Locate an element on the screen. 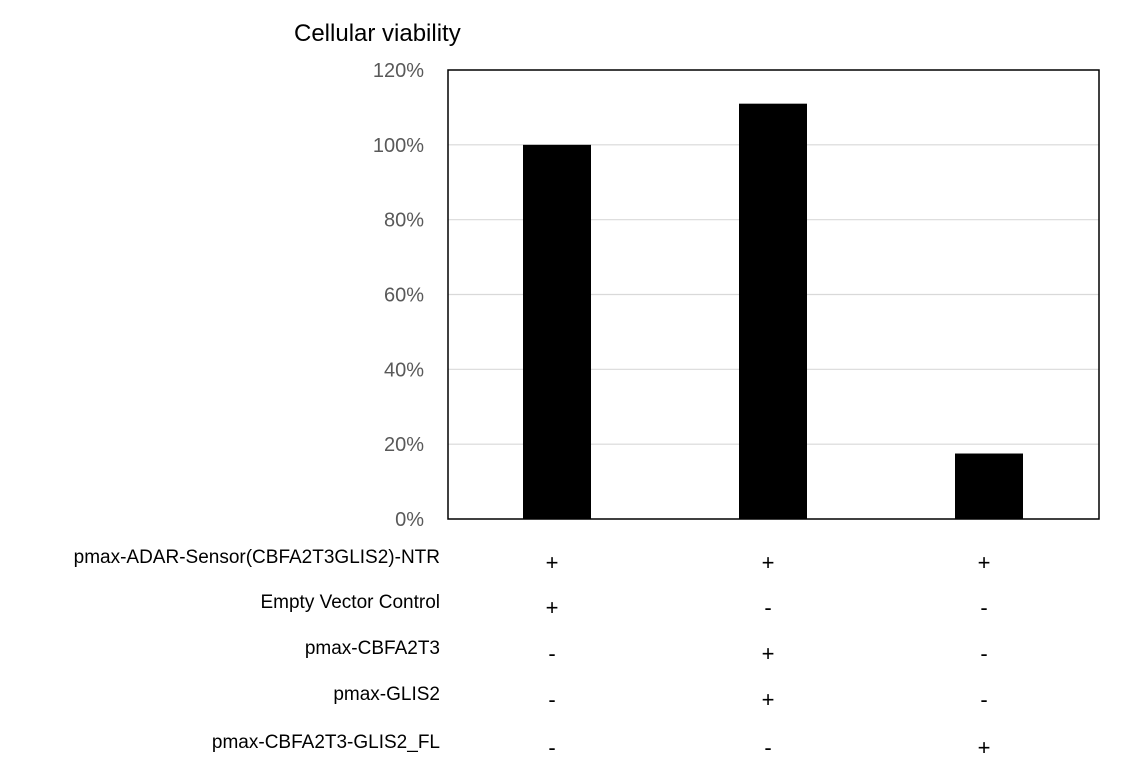 Image resolution: width=1123 pixels, height=772 pixels. y-tick-label: 60% is located at coordinates (404, 296).